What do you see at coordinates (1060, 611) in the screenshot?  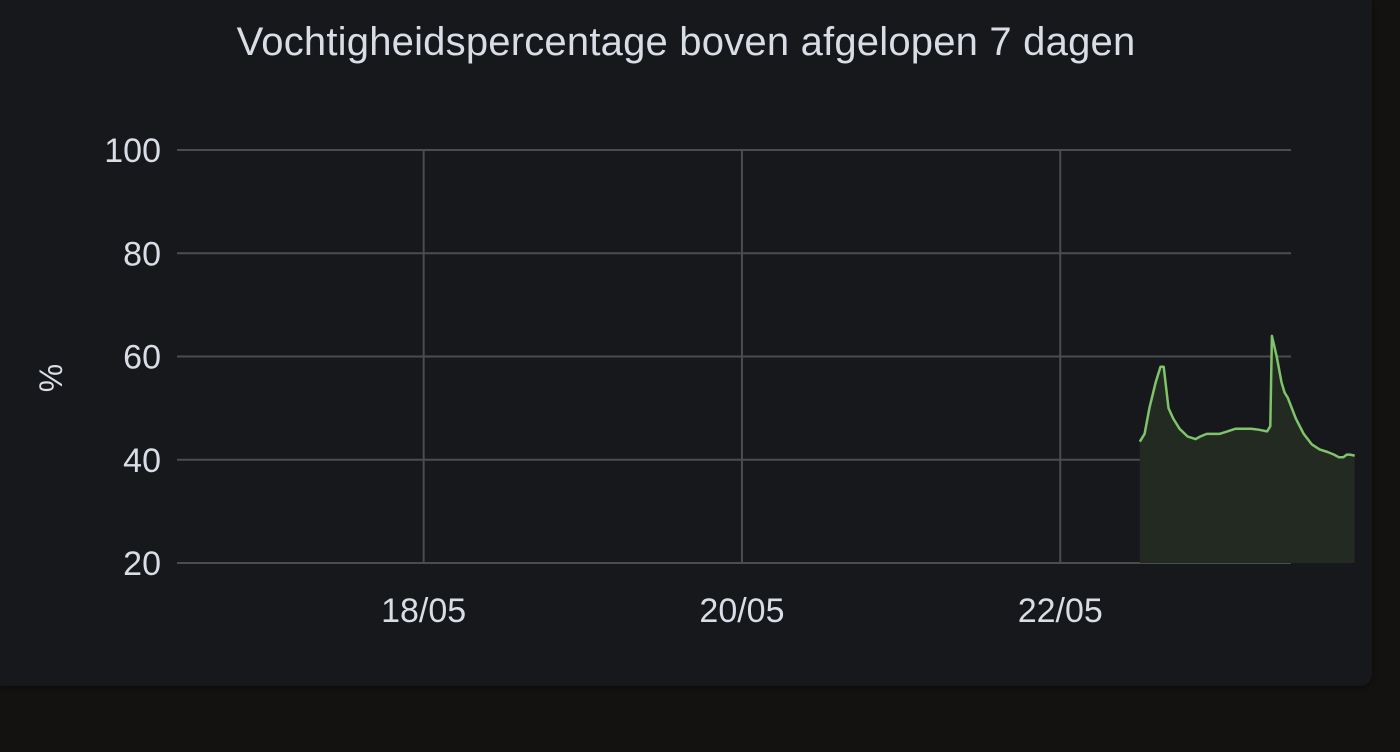 I see `x-tick-label: 22/05` at bounding box center [1060, 611].